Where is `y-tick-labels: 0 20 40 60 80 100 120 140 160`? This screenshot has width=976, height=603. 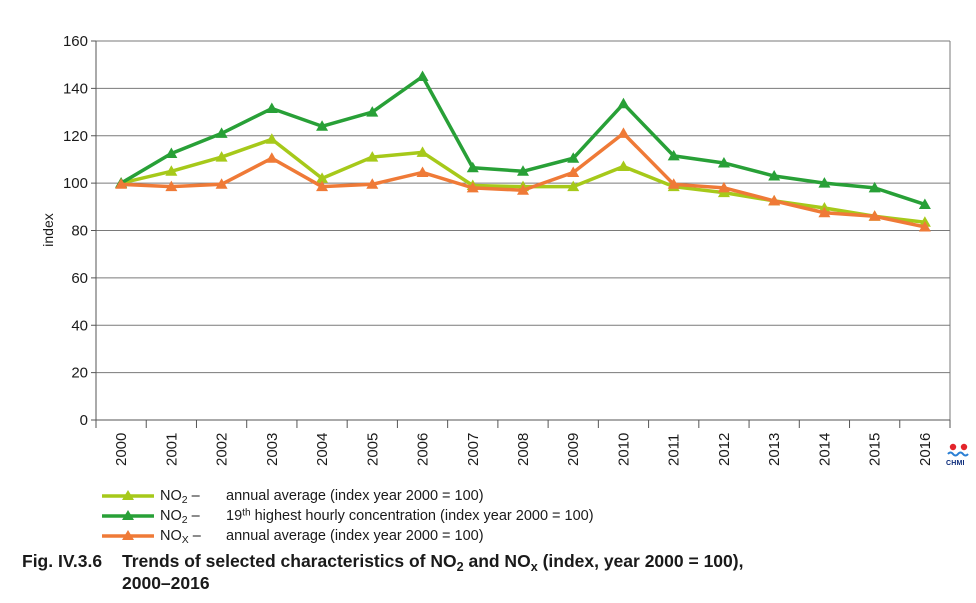 y-tick-labels: 0 20 40 60 80 100 120 140 160 is located at coordinates (75, 231).